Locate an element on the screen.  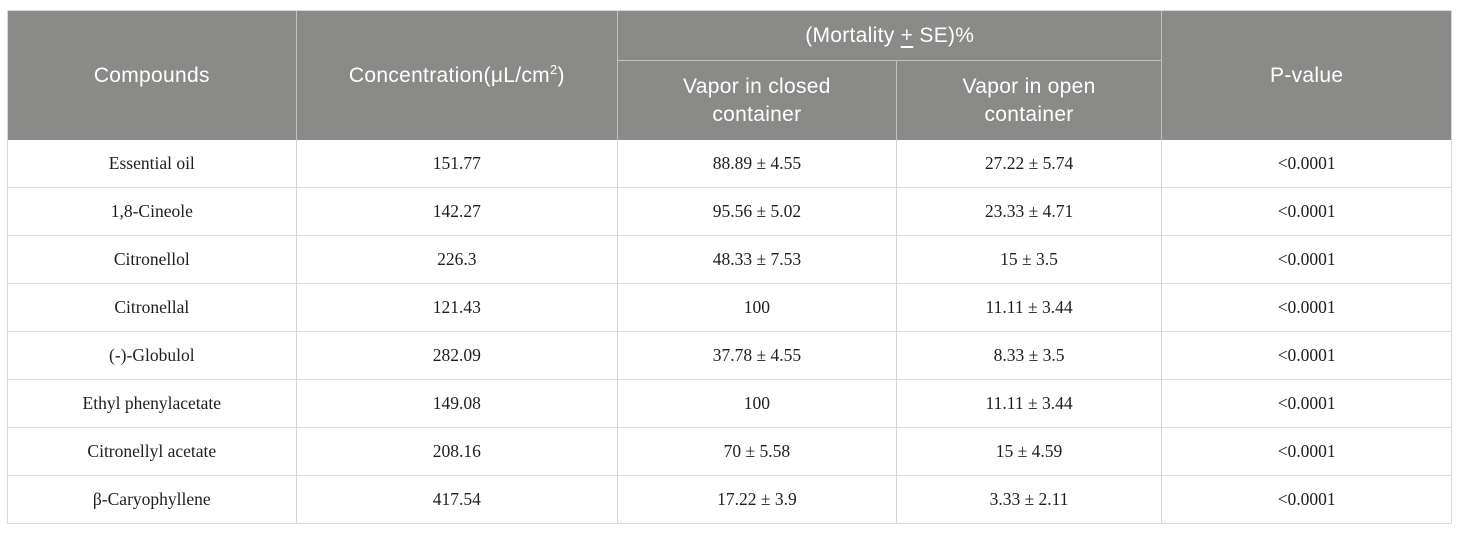
header-label-mortality-prefix: (Mortality is located at coordinates (853, 35).